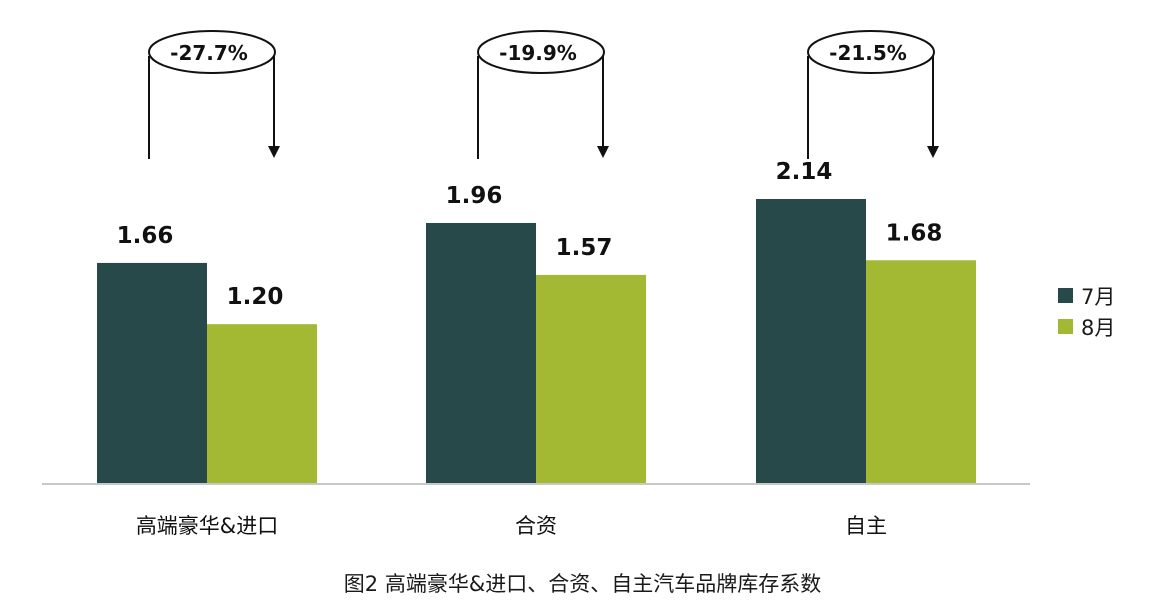  I want to click on value-label-1-3: 2.14, so click(804, 172).